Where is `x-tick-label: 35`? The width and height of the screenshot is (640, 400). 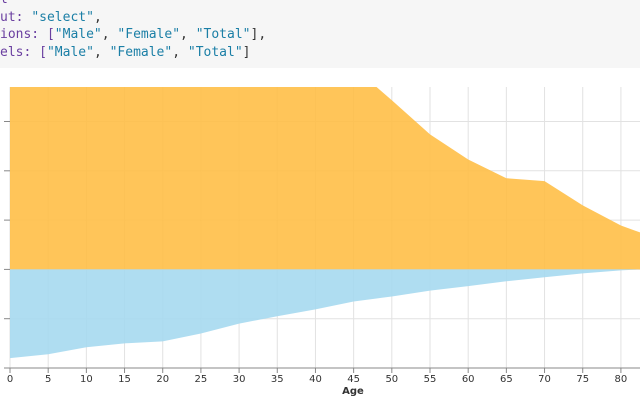
x-tick-label: 35 is located at coordinates (277, 379).